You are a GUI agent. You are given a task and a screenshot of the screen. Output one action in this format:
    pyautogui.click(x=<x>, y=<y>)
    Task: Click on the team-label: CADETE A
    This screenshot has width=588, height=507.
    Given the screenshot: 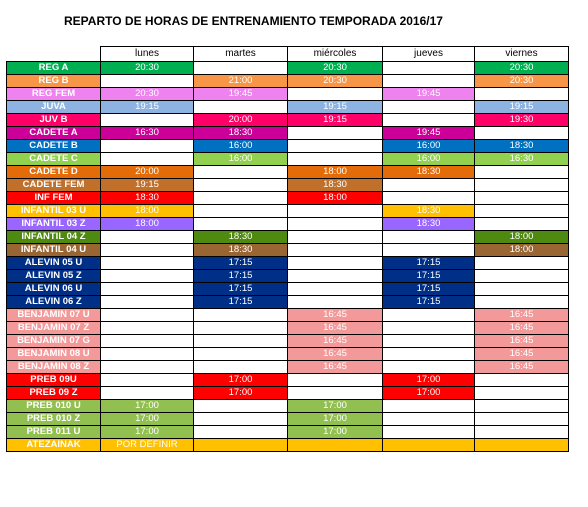 What is the action you would take?
    pyautogui.click(x=53, y=133)
    